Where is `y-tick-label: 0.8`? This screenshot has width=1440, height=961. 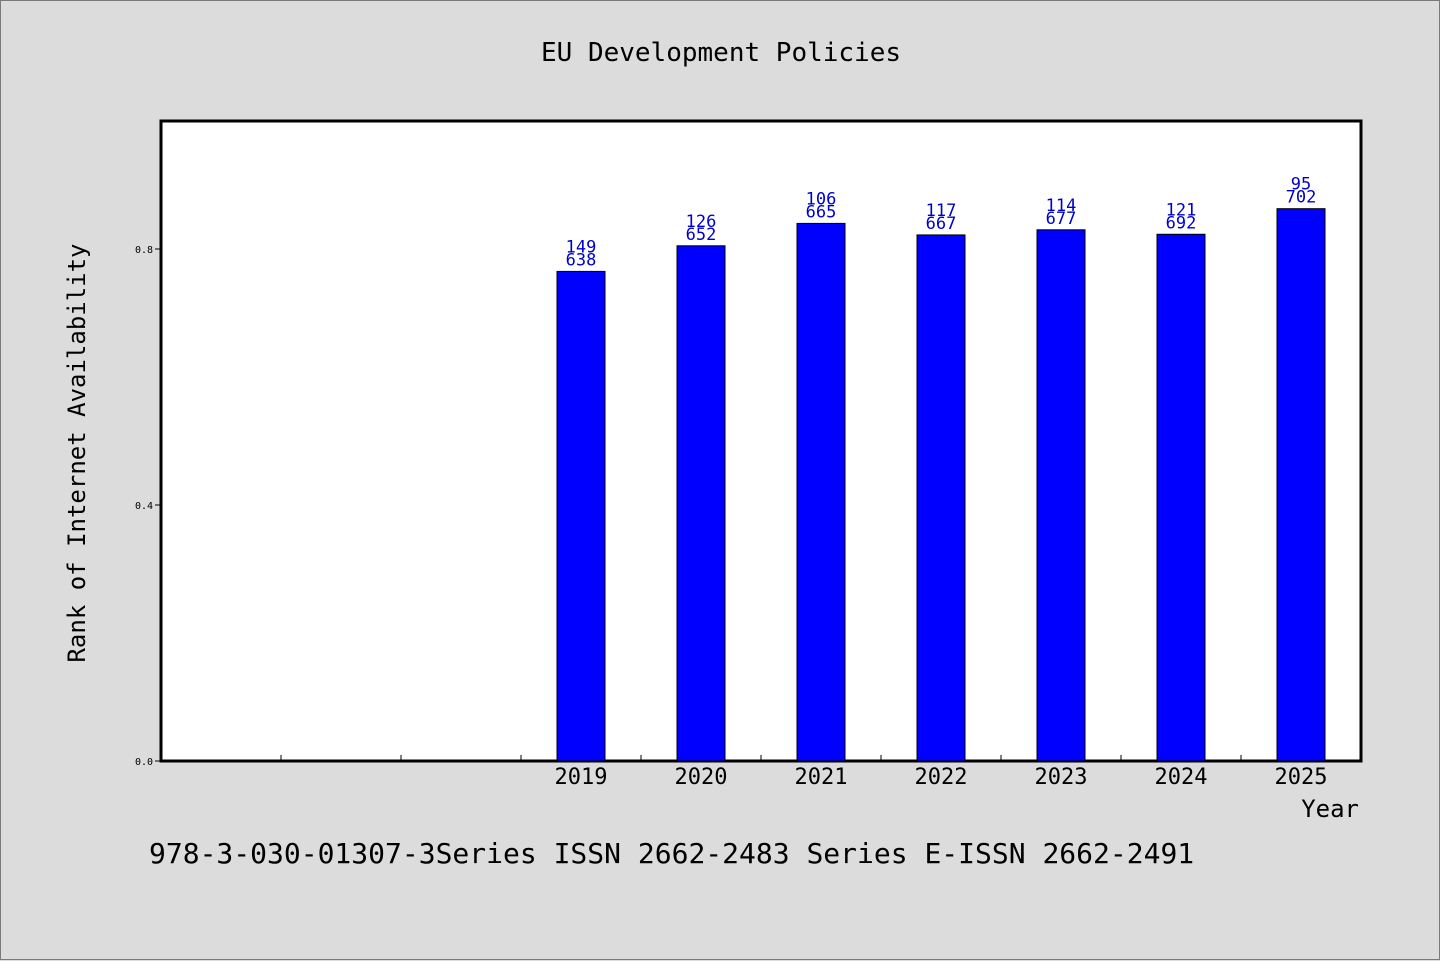 y-tick-label: 0.8 is located at coordinates (144, 250).